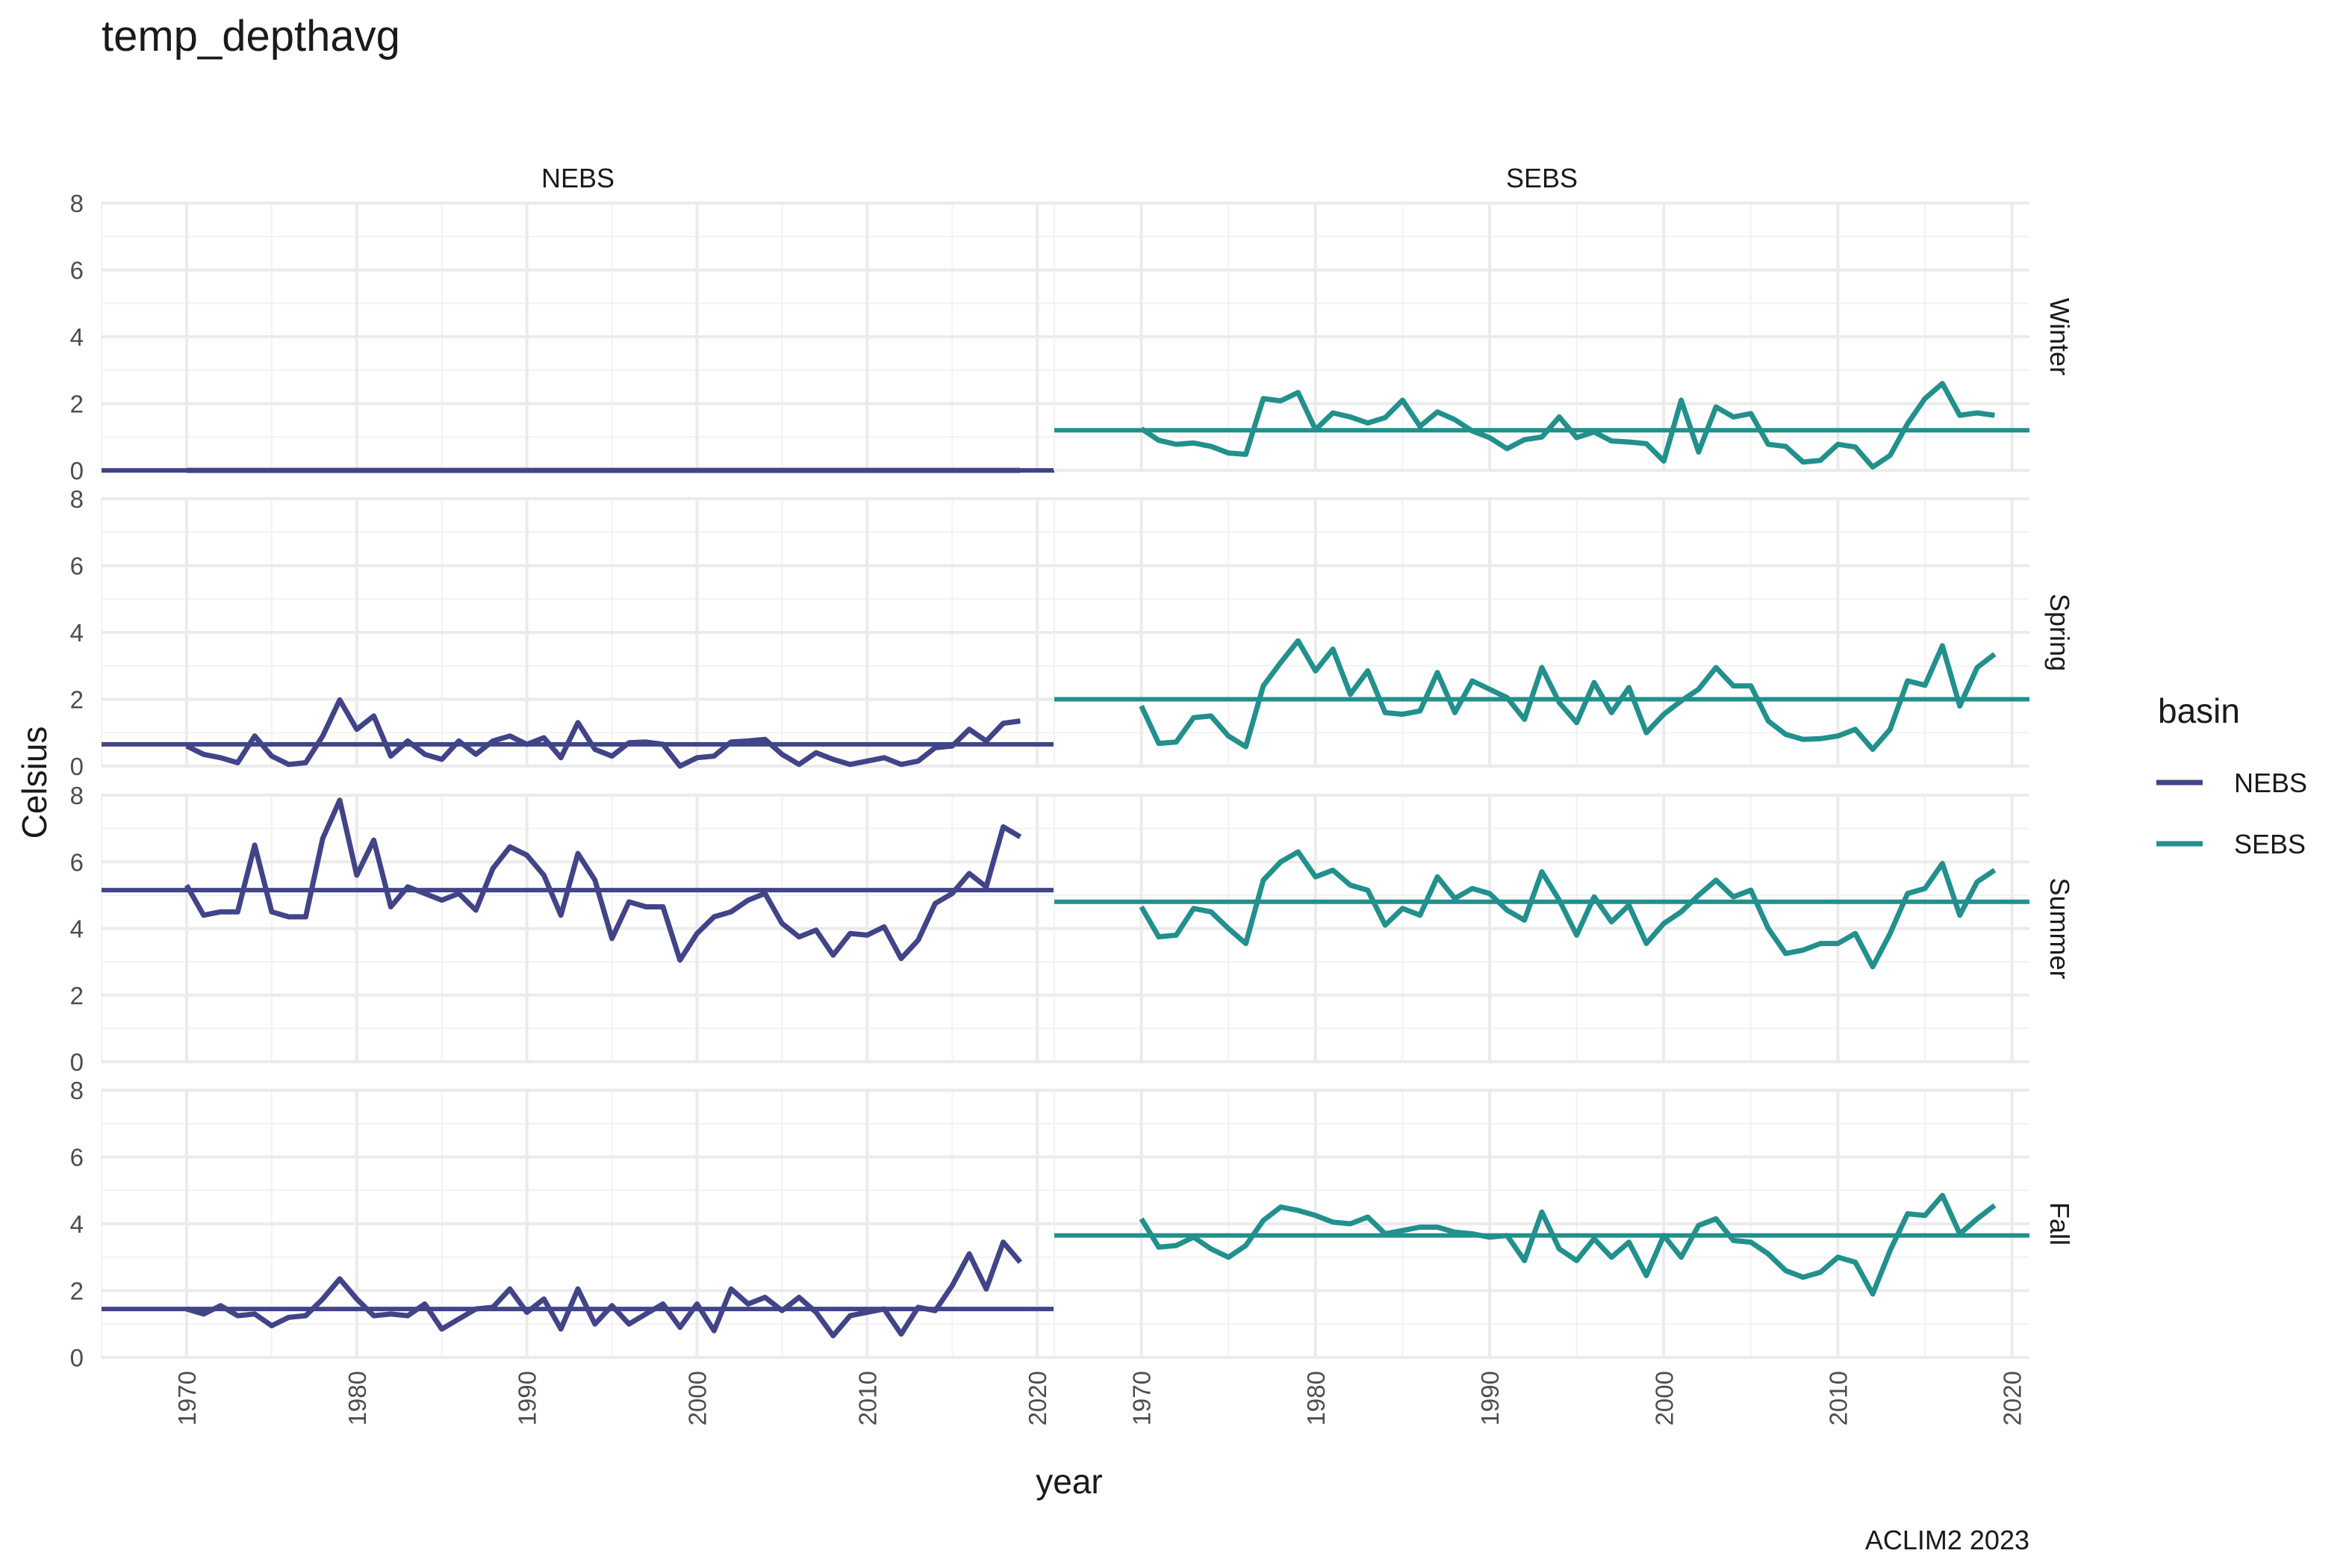 The image size is (2352, 1568). Describe the element at coordinates (577, 337) in the screenshot. I see `panel-nebs-winter` at that location.